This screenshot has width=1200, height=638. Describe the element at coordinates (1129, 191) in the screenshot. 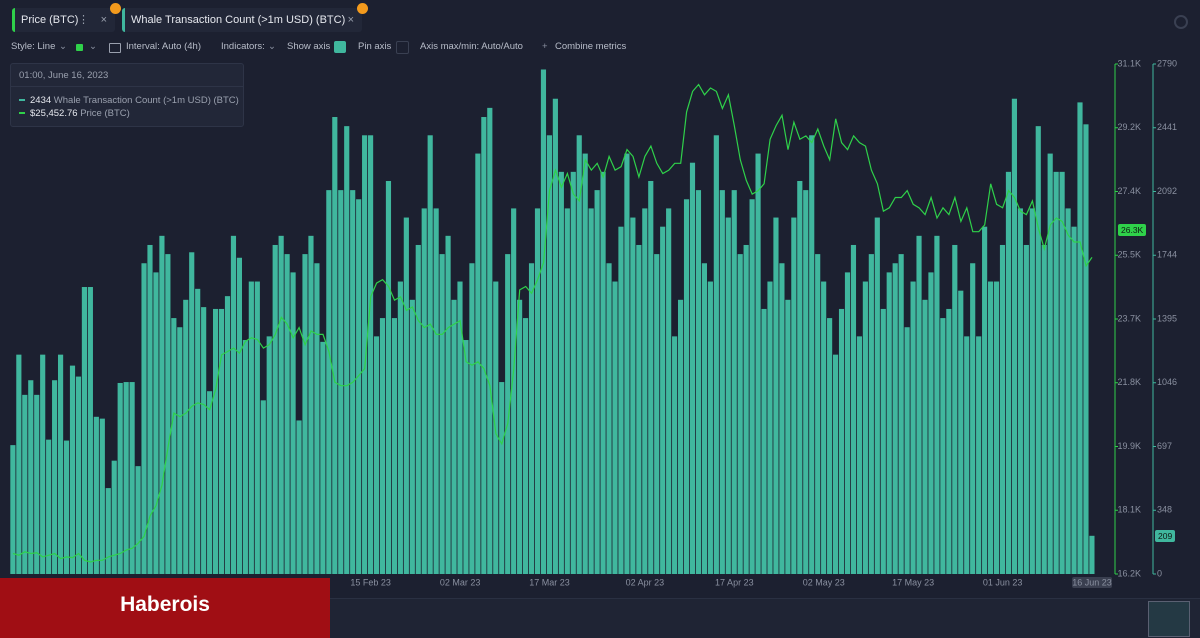

I see `y2-tick-label: 27.4K` at that location.